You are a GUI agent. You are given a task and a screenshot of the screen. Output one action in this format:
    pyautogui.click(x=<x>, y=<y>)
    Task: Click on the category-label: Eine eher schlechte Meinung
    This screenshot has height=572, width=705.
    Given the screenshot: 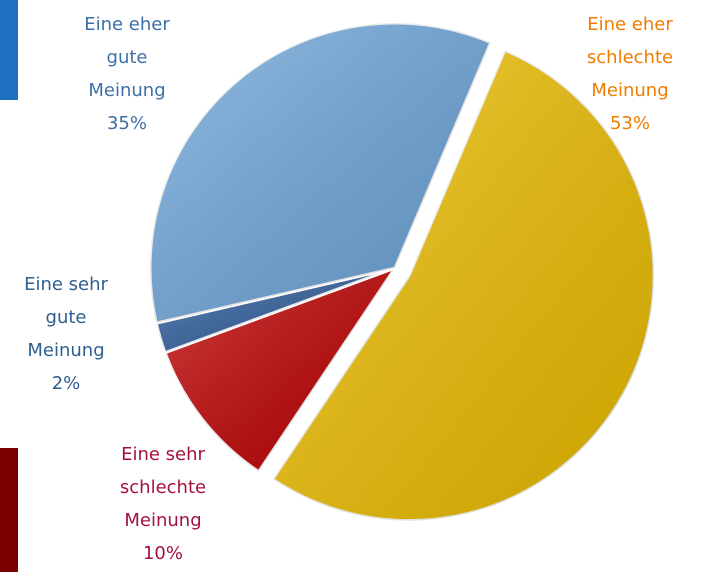 What is the action you would take?
    pyautogui.click(x=630, y=57)
    